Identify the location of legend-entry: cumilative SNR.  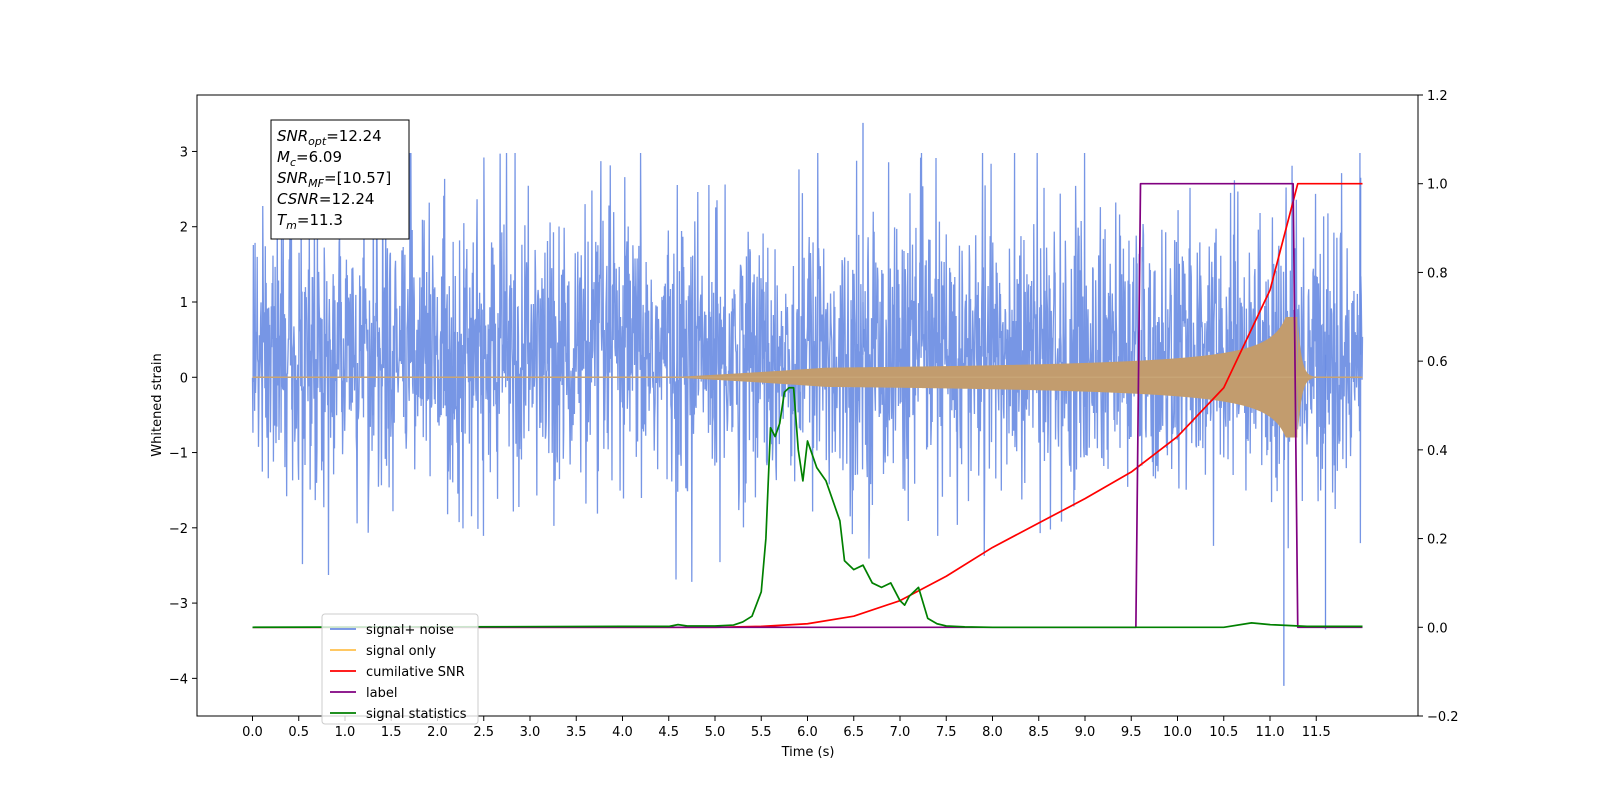
(415, 672).